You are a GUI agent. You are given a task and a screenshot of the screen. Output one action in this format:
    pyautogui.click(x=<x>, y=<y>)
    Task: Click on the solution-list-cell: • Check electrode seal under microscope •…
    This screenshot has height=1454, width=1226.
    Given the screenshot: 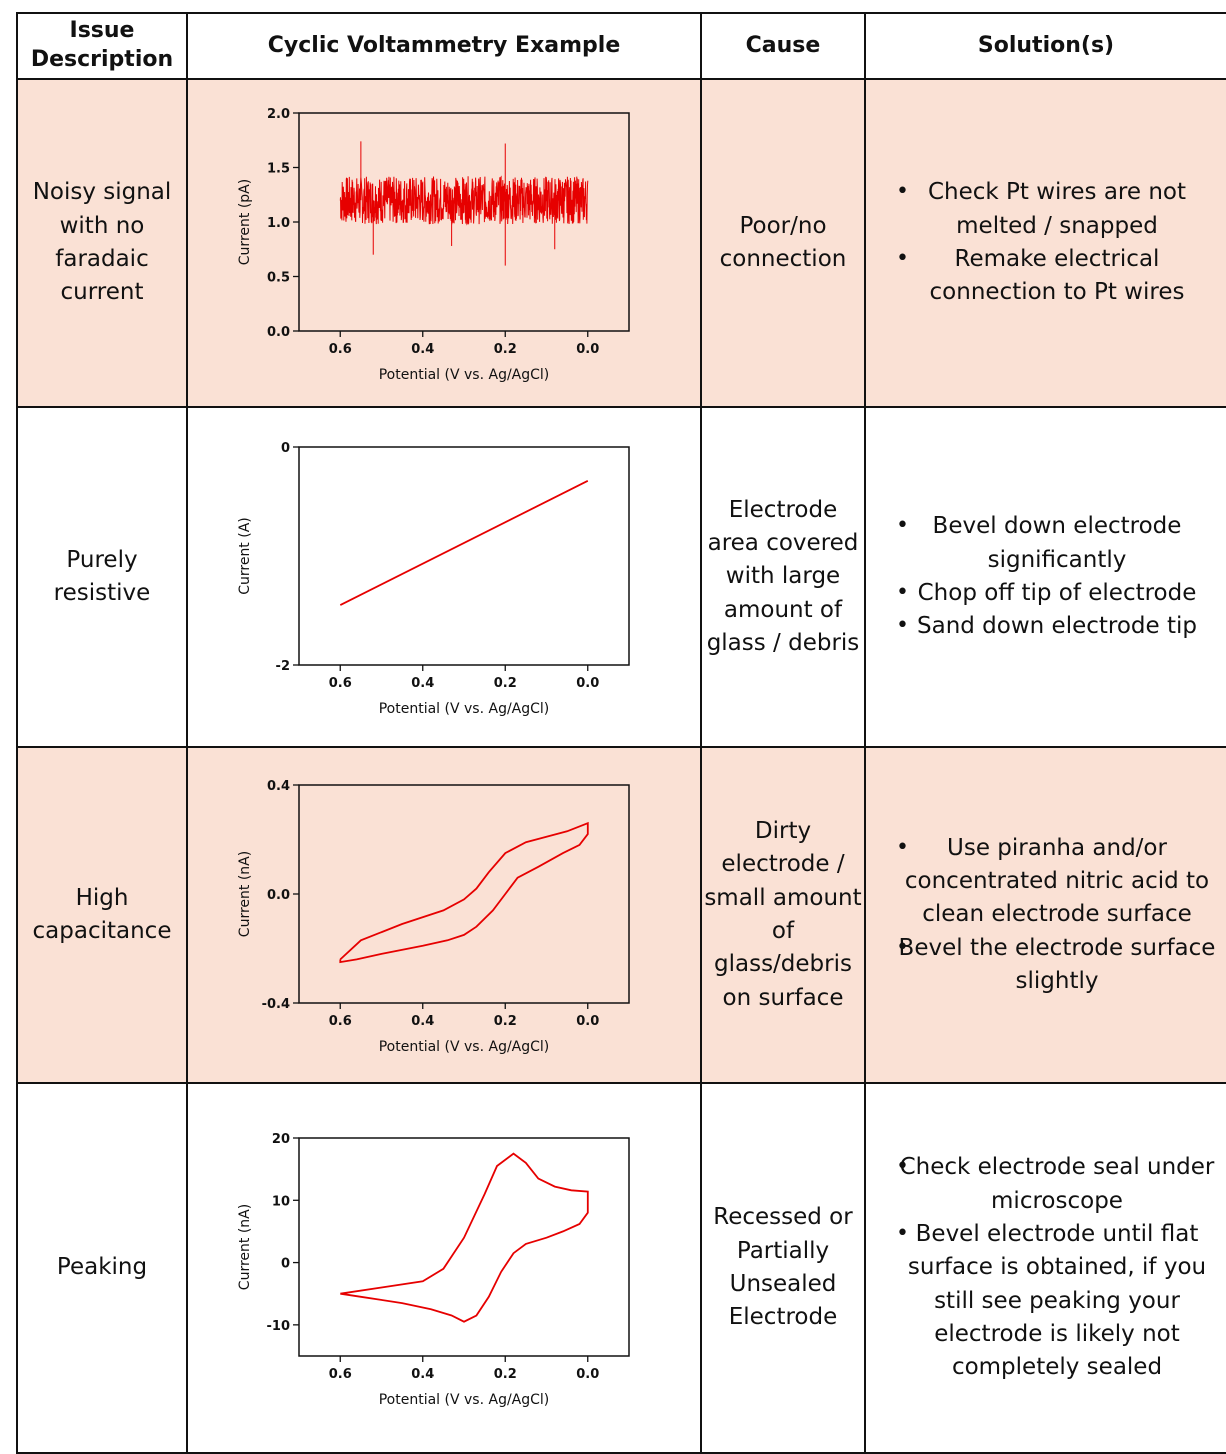 What is the action you would take?
    pyautogui.click(x=1045, y=1268)
    